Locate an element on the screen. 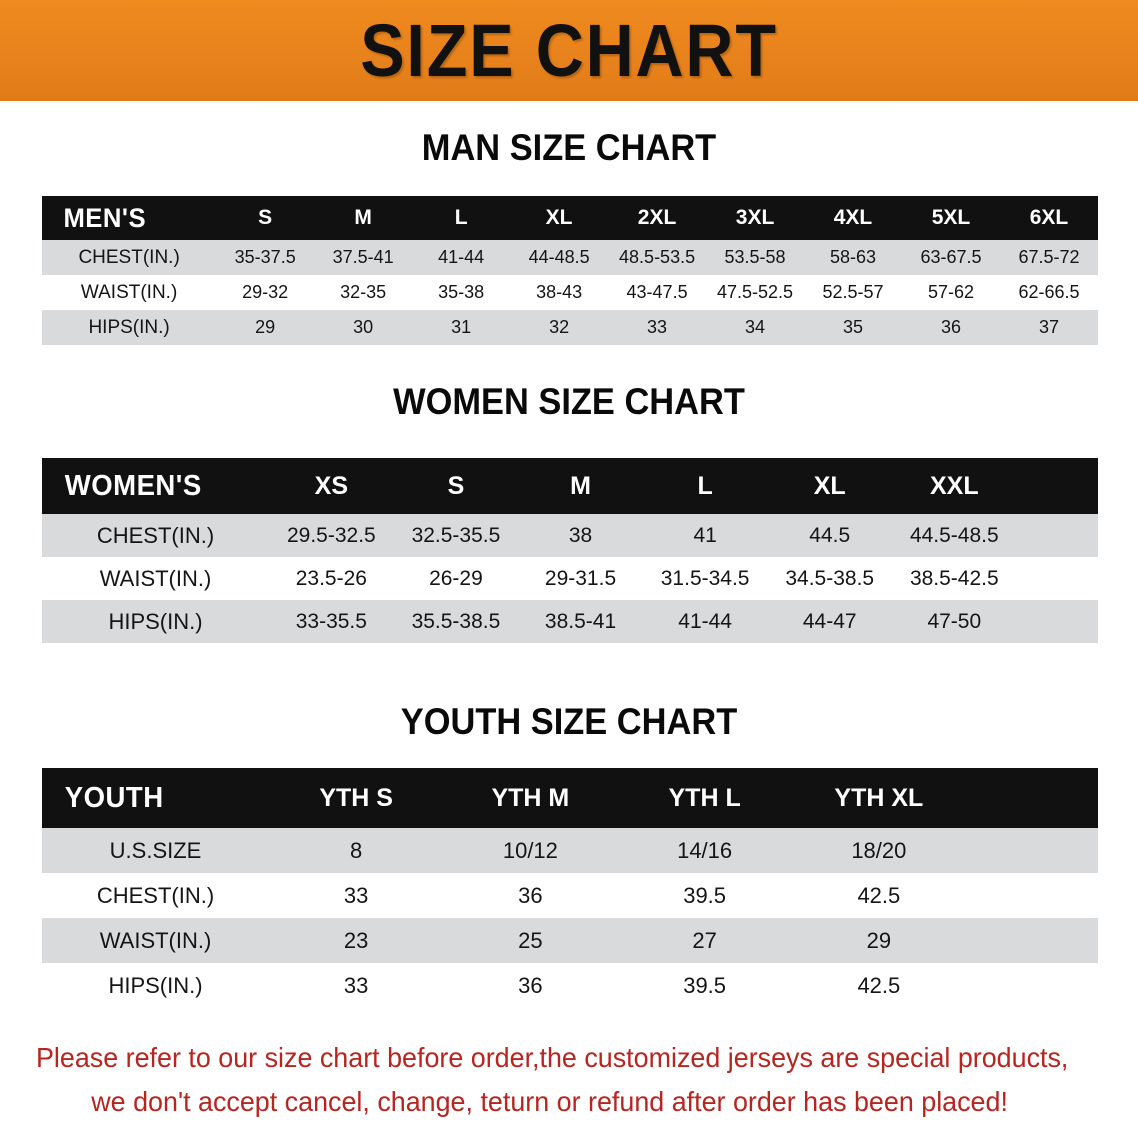  men-measurement-value: 32-35 is located at coordinates (363, 292).